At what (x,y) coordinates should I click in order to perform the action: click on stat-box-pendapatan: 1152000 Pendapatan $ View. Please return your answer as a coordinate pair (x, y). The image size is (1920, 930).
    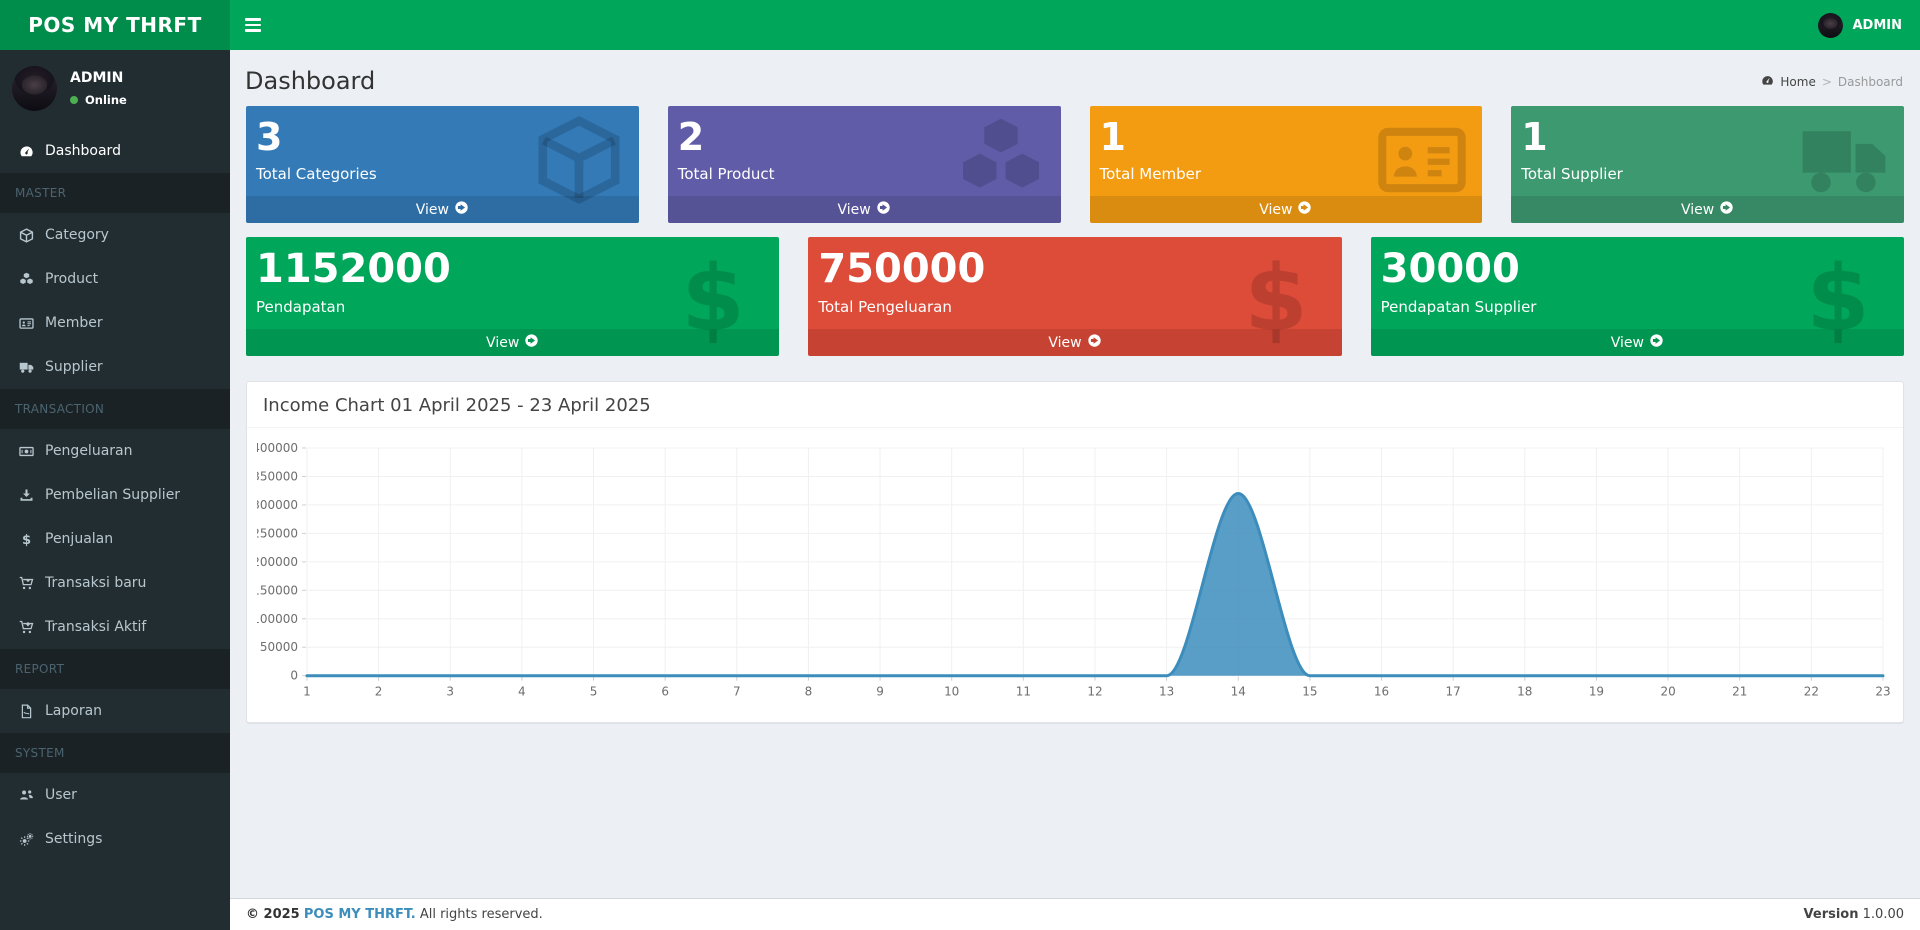
    Looking at the image, I should click on (513, 296).